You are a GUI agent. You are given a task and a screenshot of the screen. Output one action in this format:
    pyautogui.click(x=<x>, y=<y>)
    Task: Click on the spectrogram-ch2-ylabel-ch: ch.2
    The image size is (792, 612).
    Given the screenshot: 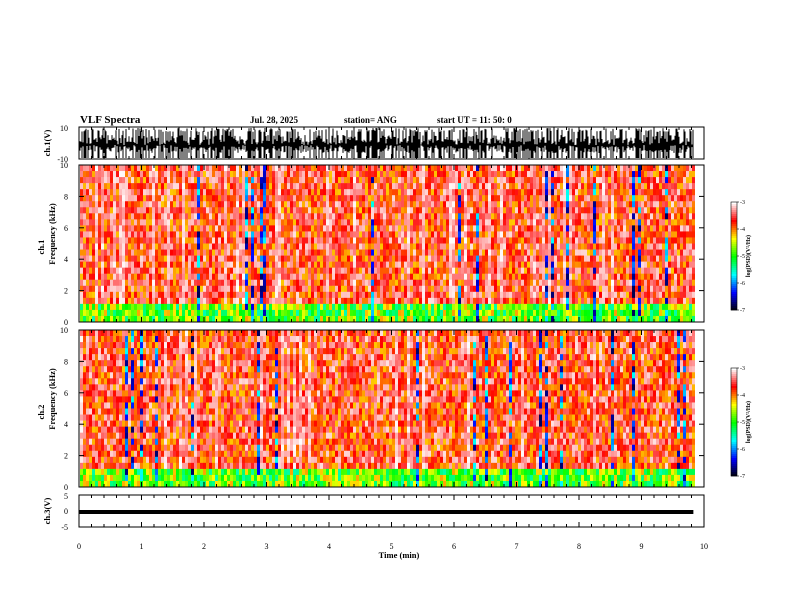 What is the action you would take?
    pyautogui.click(x=41, y=412)
    